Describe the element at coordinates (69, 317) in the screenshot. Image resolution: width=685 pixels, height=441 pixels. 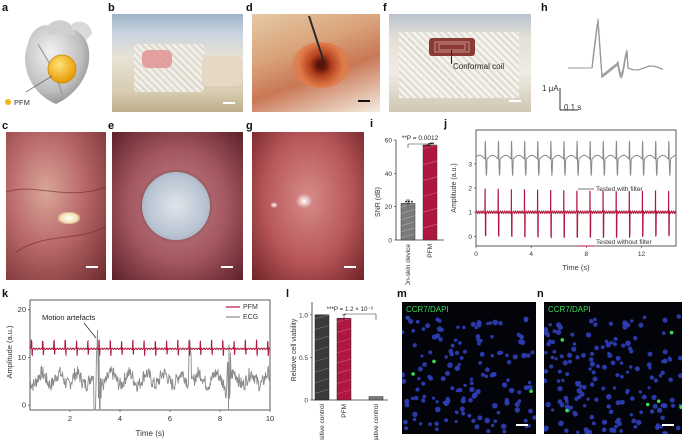
I see `k-motion-artefacts-label: Motion artefacts` at that location.